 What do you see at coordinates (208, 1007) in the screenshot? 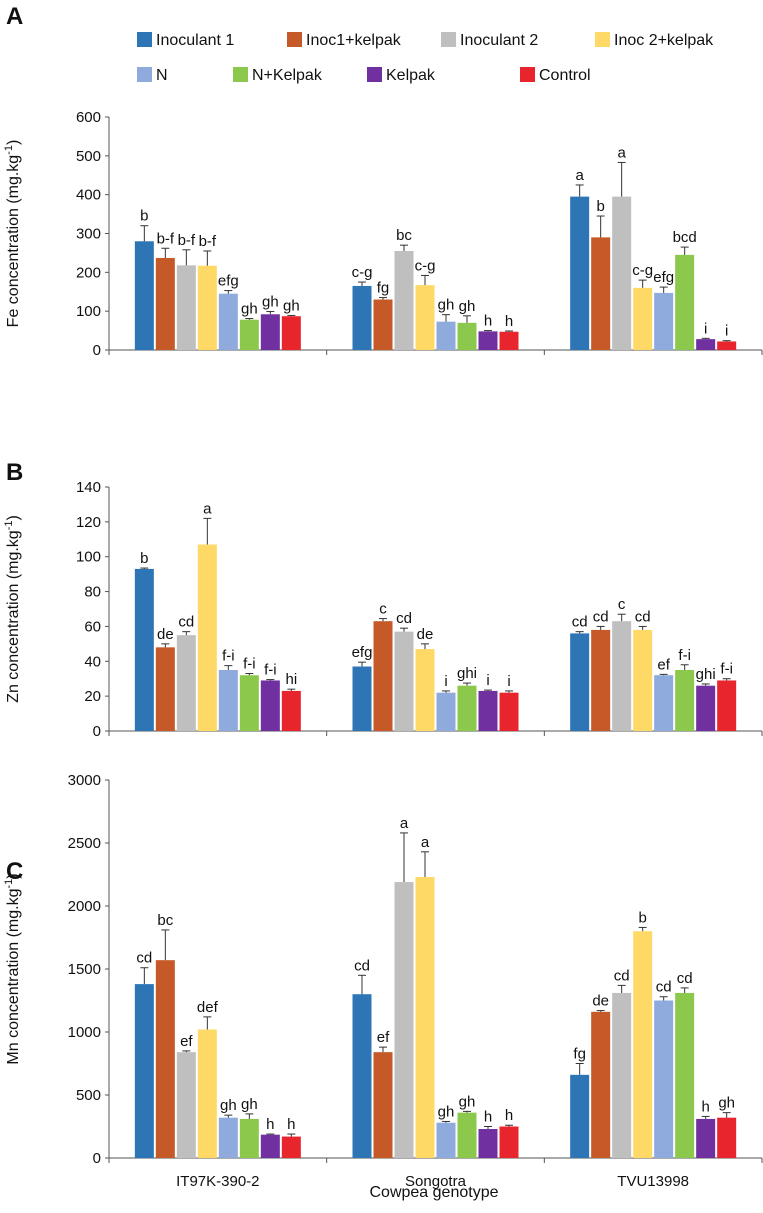
I see `significance-letter: def` at bounding box center [208, 1007].